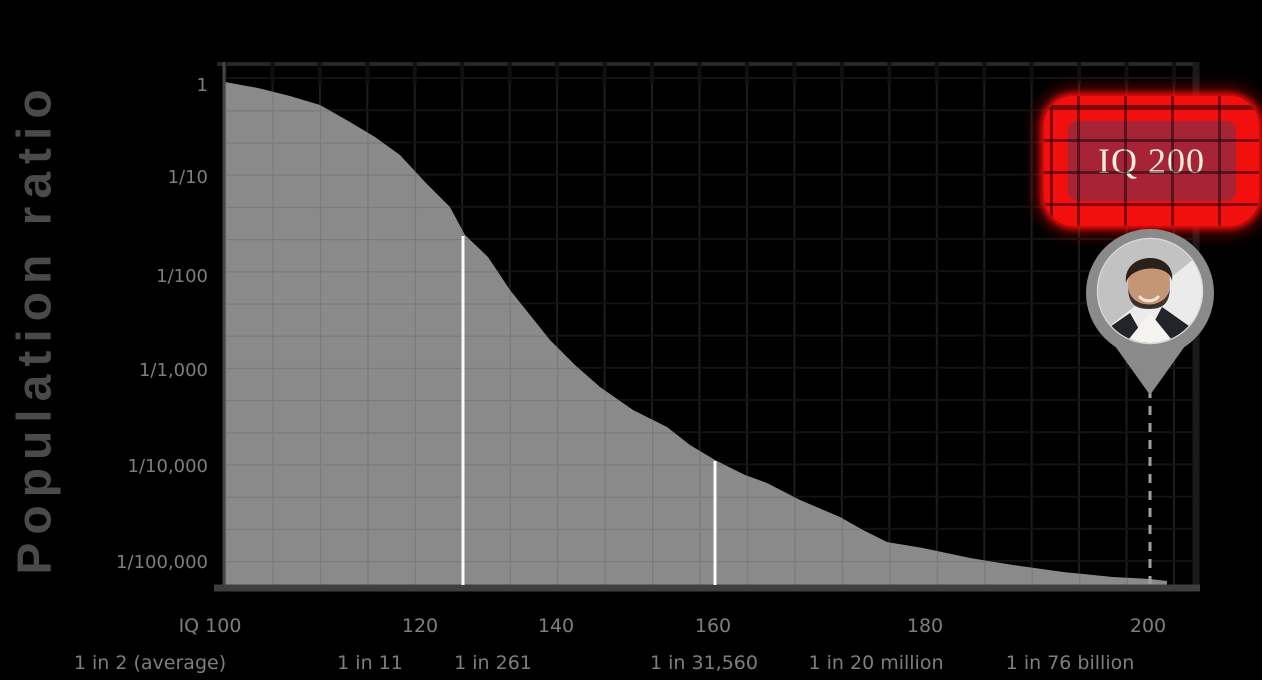  I want to click on x-tick-label: 160, so click(713, 626).